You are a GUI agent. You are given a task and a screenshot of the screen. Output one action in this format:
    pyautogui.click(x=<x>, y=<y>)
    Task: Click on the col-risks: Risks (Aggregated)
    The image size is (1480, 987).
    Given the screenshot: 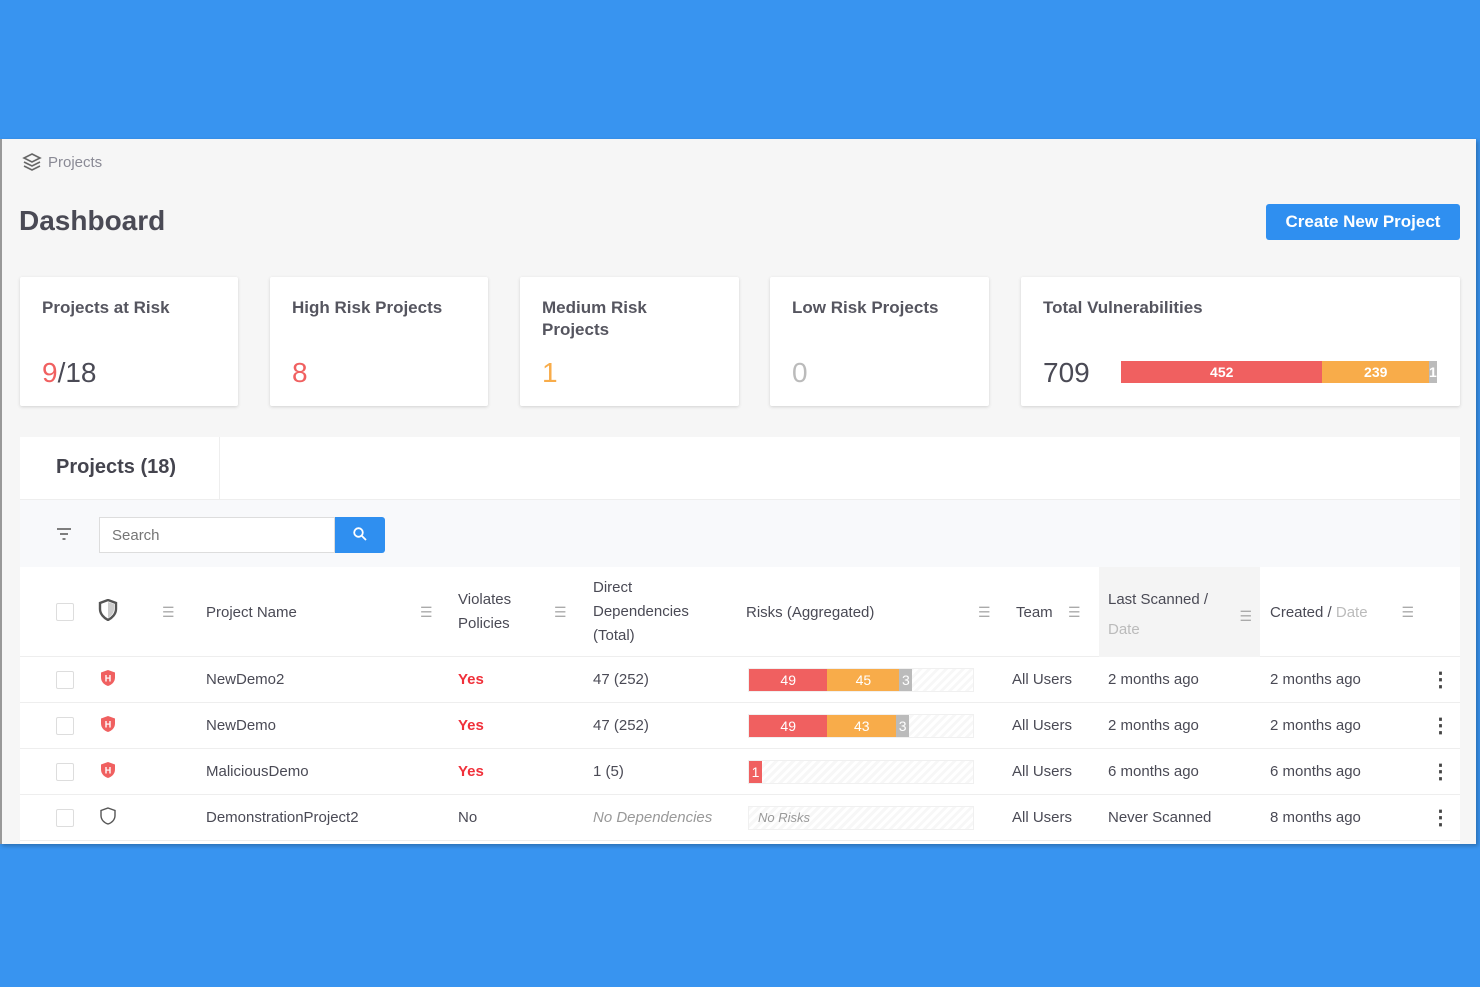 What is the action you would take?
    pyautogui.click(x=810, y=612)
    